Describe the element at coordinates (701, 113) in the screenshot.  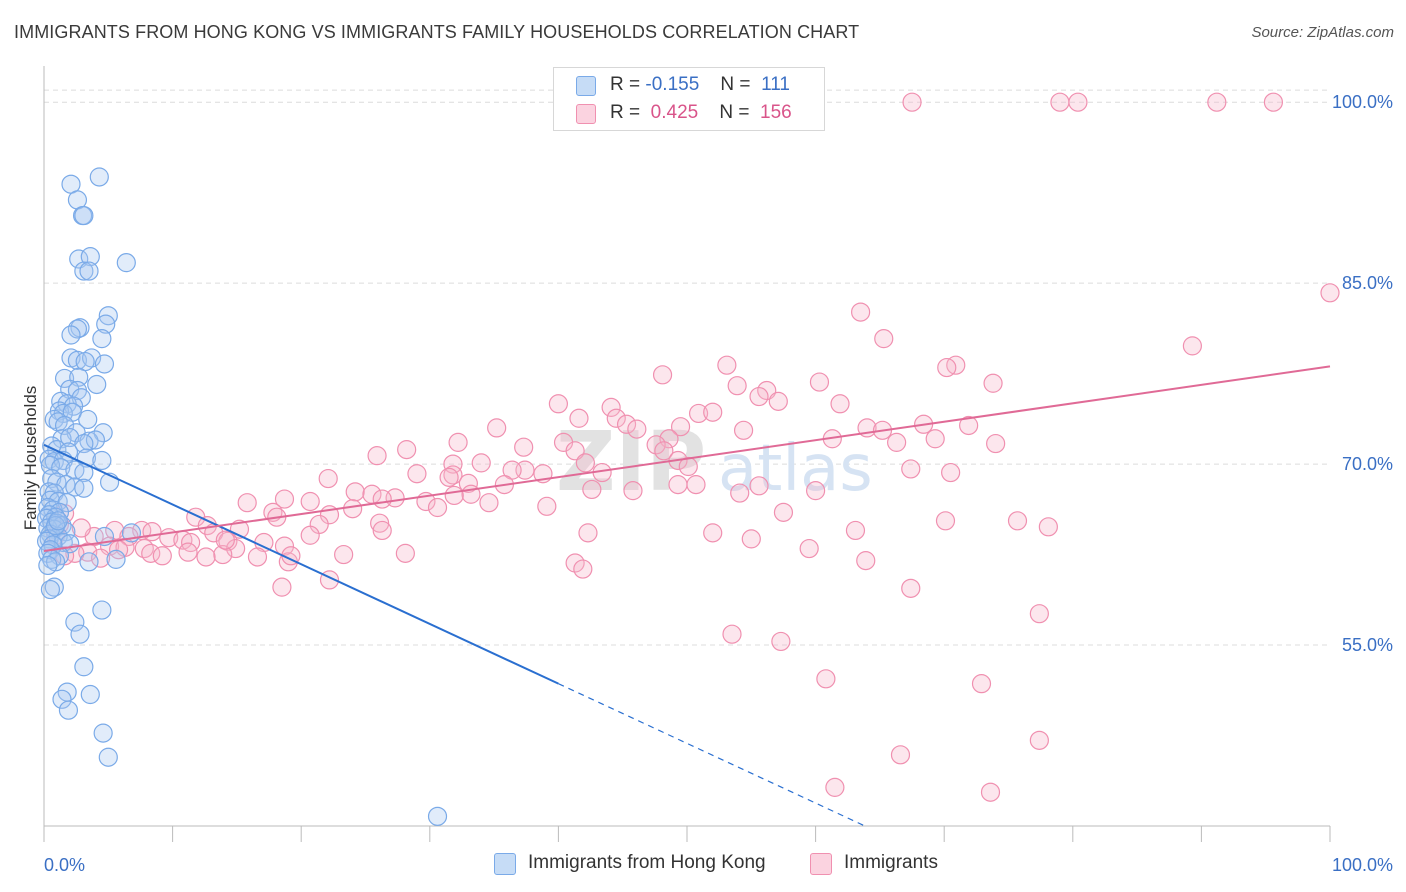
I see `pink-stats-text: R = 0.425 N = 156` at that location.